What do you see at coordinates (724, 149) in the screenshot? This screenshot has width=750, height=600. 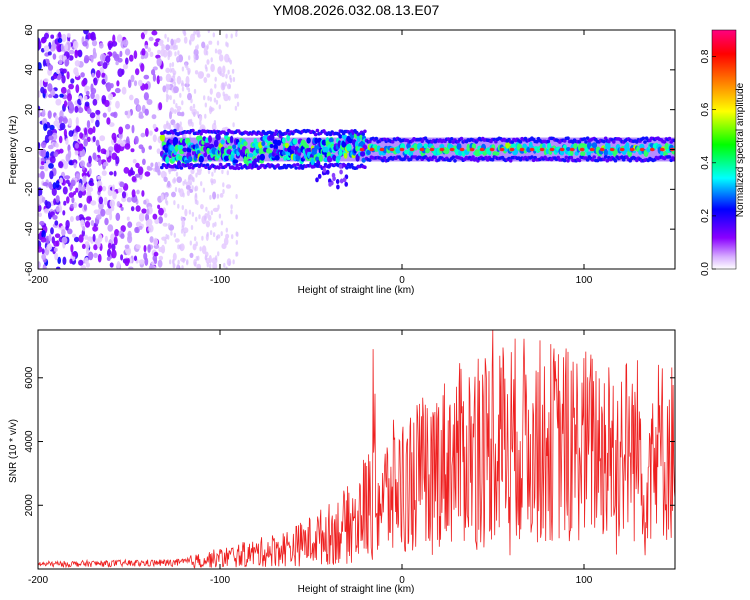 I see `colorbar-gradient` at bounding box center [724, 149].